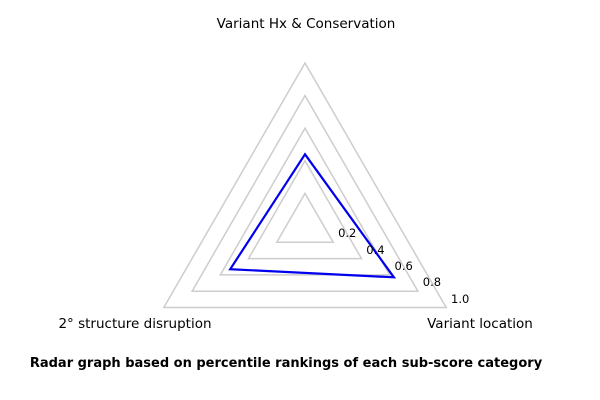 The height and width of the screenshot is (400, 600). What do you see at coordinates (347, 233) in the screenshot?
I see `tick-label: 0.2` at bounding box center [347, 233].